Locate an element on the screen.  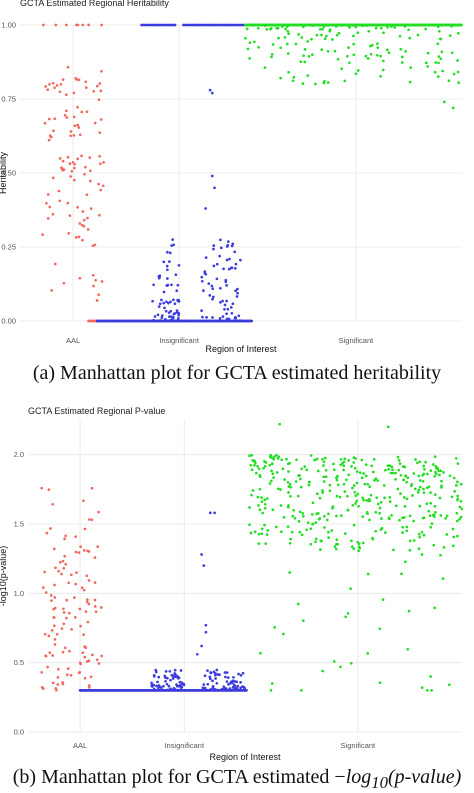
y-tick-label: 0.0 is located at coordinates (19, 732).